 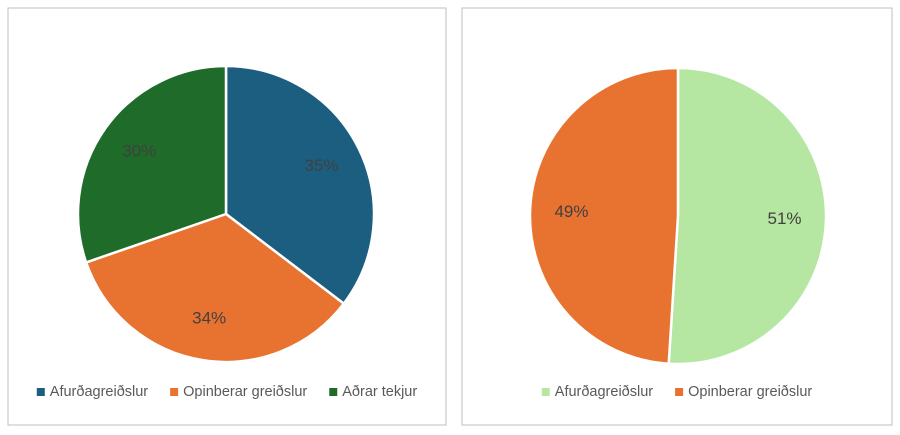 I want to click on legend-label: Aðrar tekjur, so click(x=379, y=392).